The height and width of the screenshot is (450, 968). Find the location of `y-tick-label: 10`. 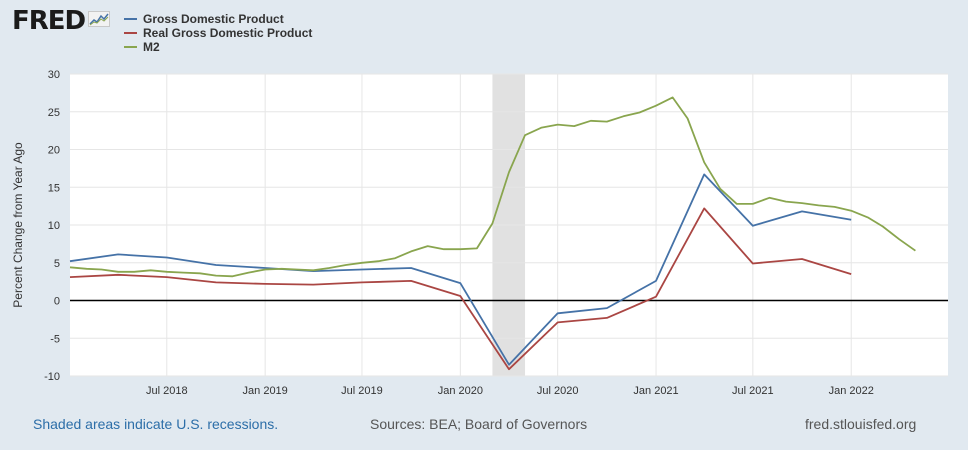

y-tick-label: 10 is located at coordinates (54, 226).